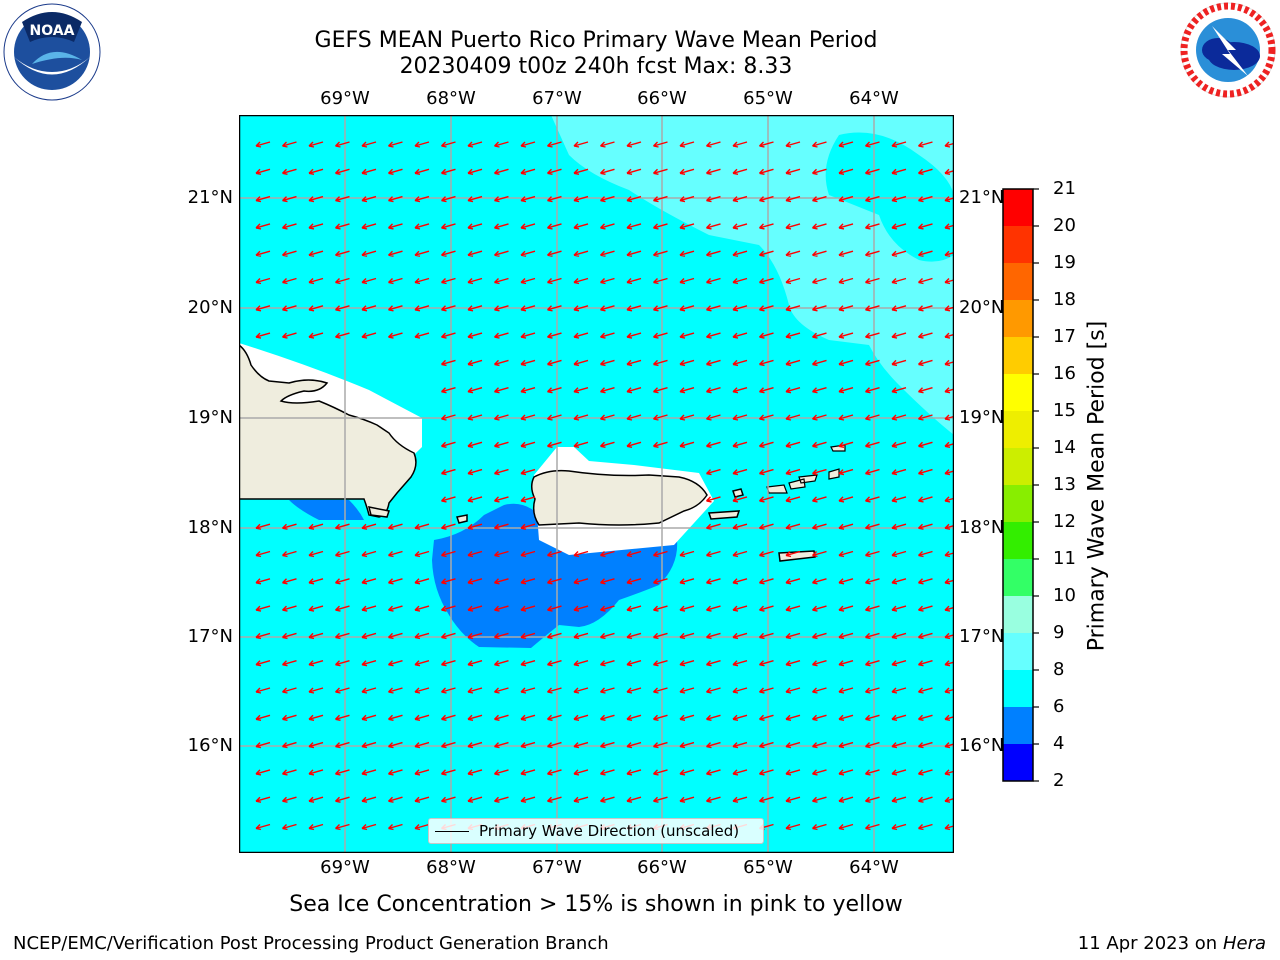 The image size is (1280, 960). Describe the element at coordinates (1059, 743) in the screenshot. I see `colorbar-tick-label: 4` at that location.